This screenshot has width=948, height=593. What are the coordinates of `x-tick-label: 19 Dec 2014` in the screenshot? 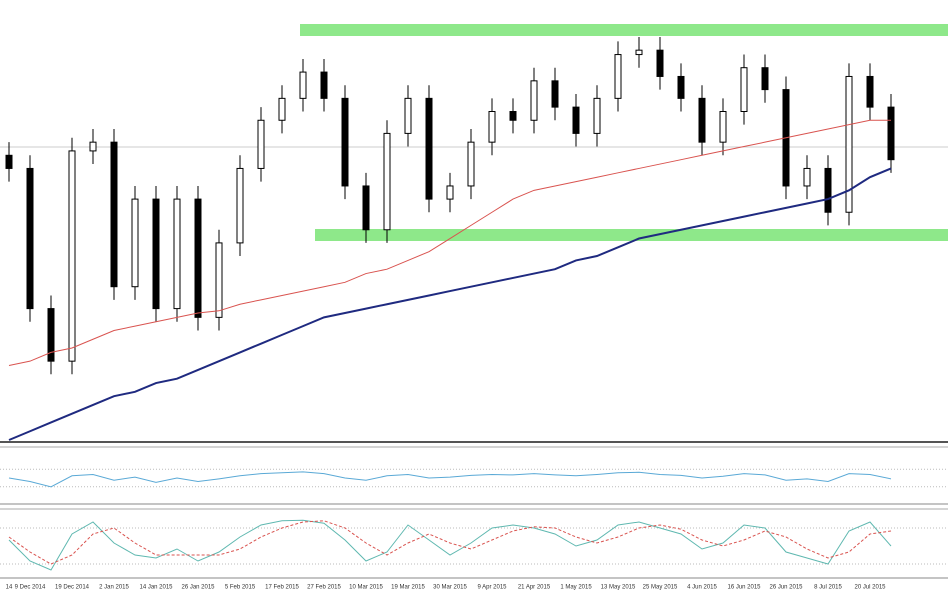 It's located at (72, 588).